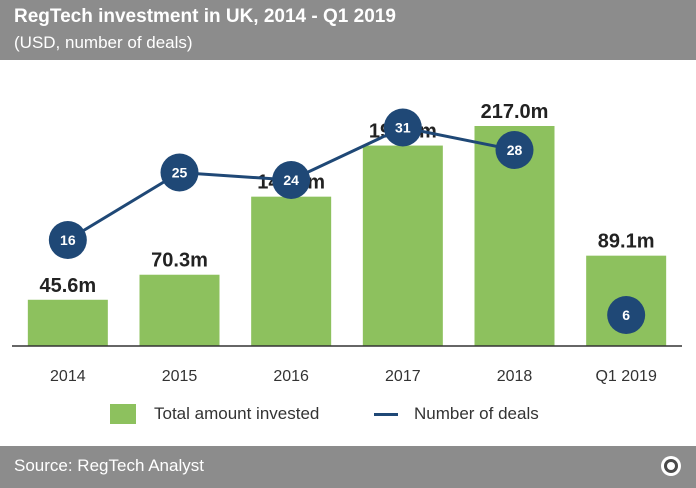  I want to click on footer-bar: Source: RegTech Analyst, so click(348, 467).